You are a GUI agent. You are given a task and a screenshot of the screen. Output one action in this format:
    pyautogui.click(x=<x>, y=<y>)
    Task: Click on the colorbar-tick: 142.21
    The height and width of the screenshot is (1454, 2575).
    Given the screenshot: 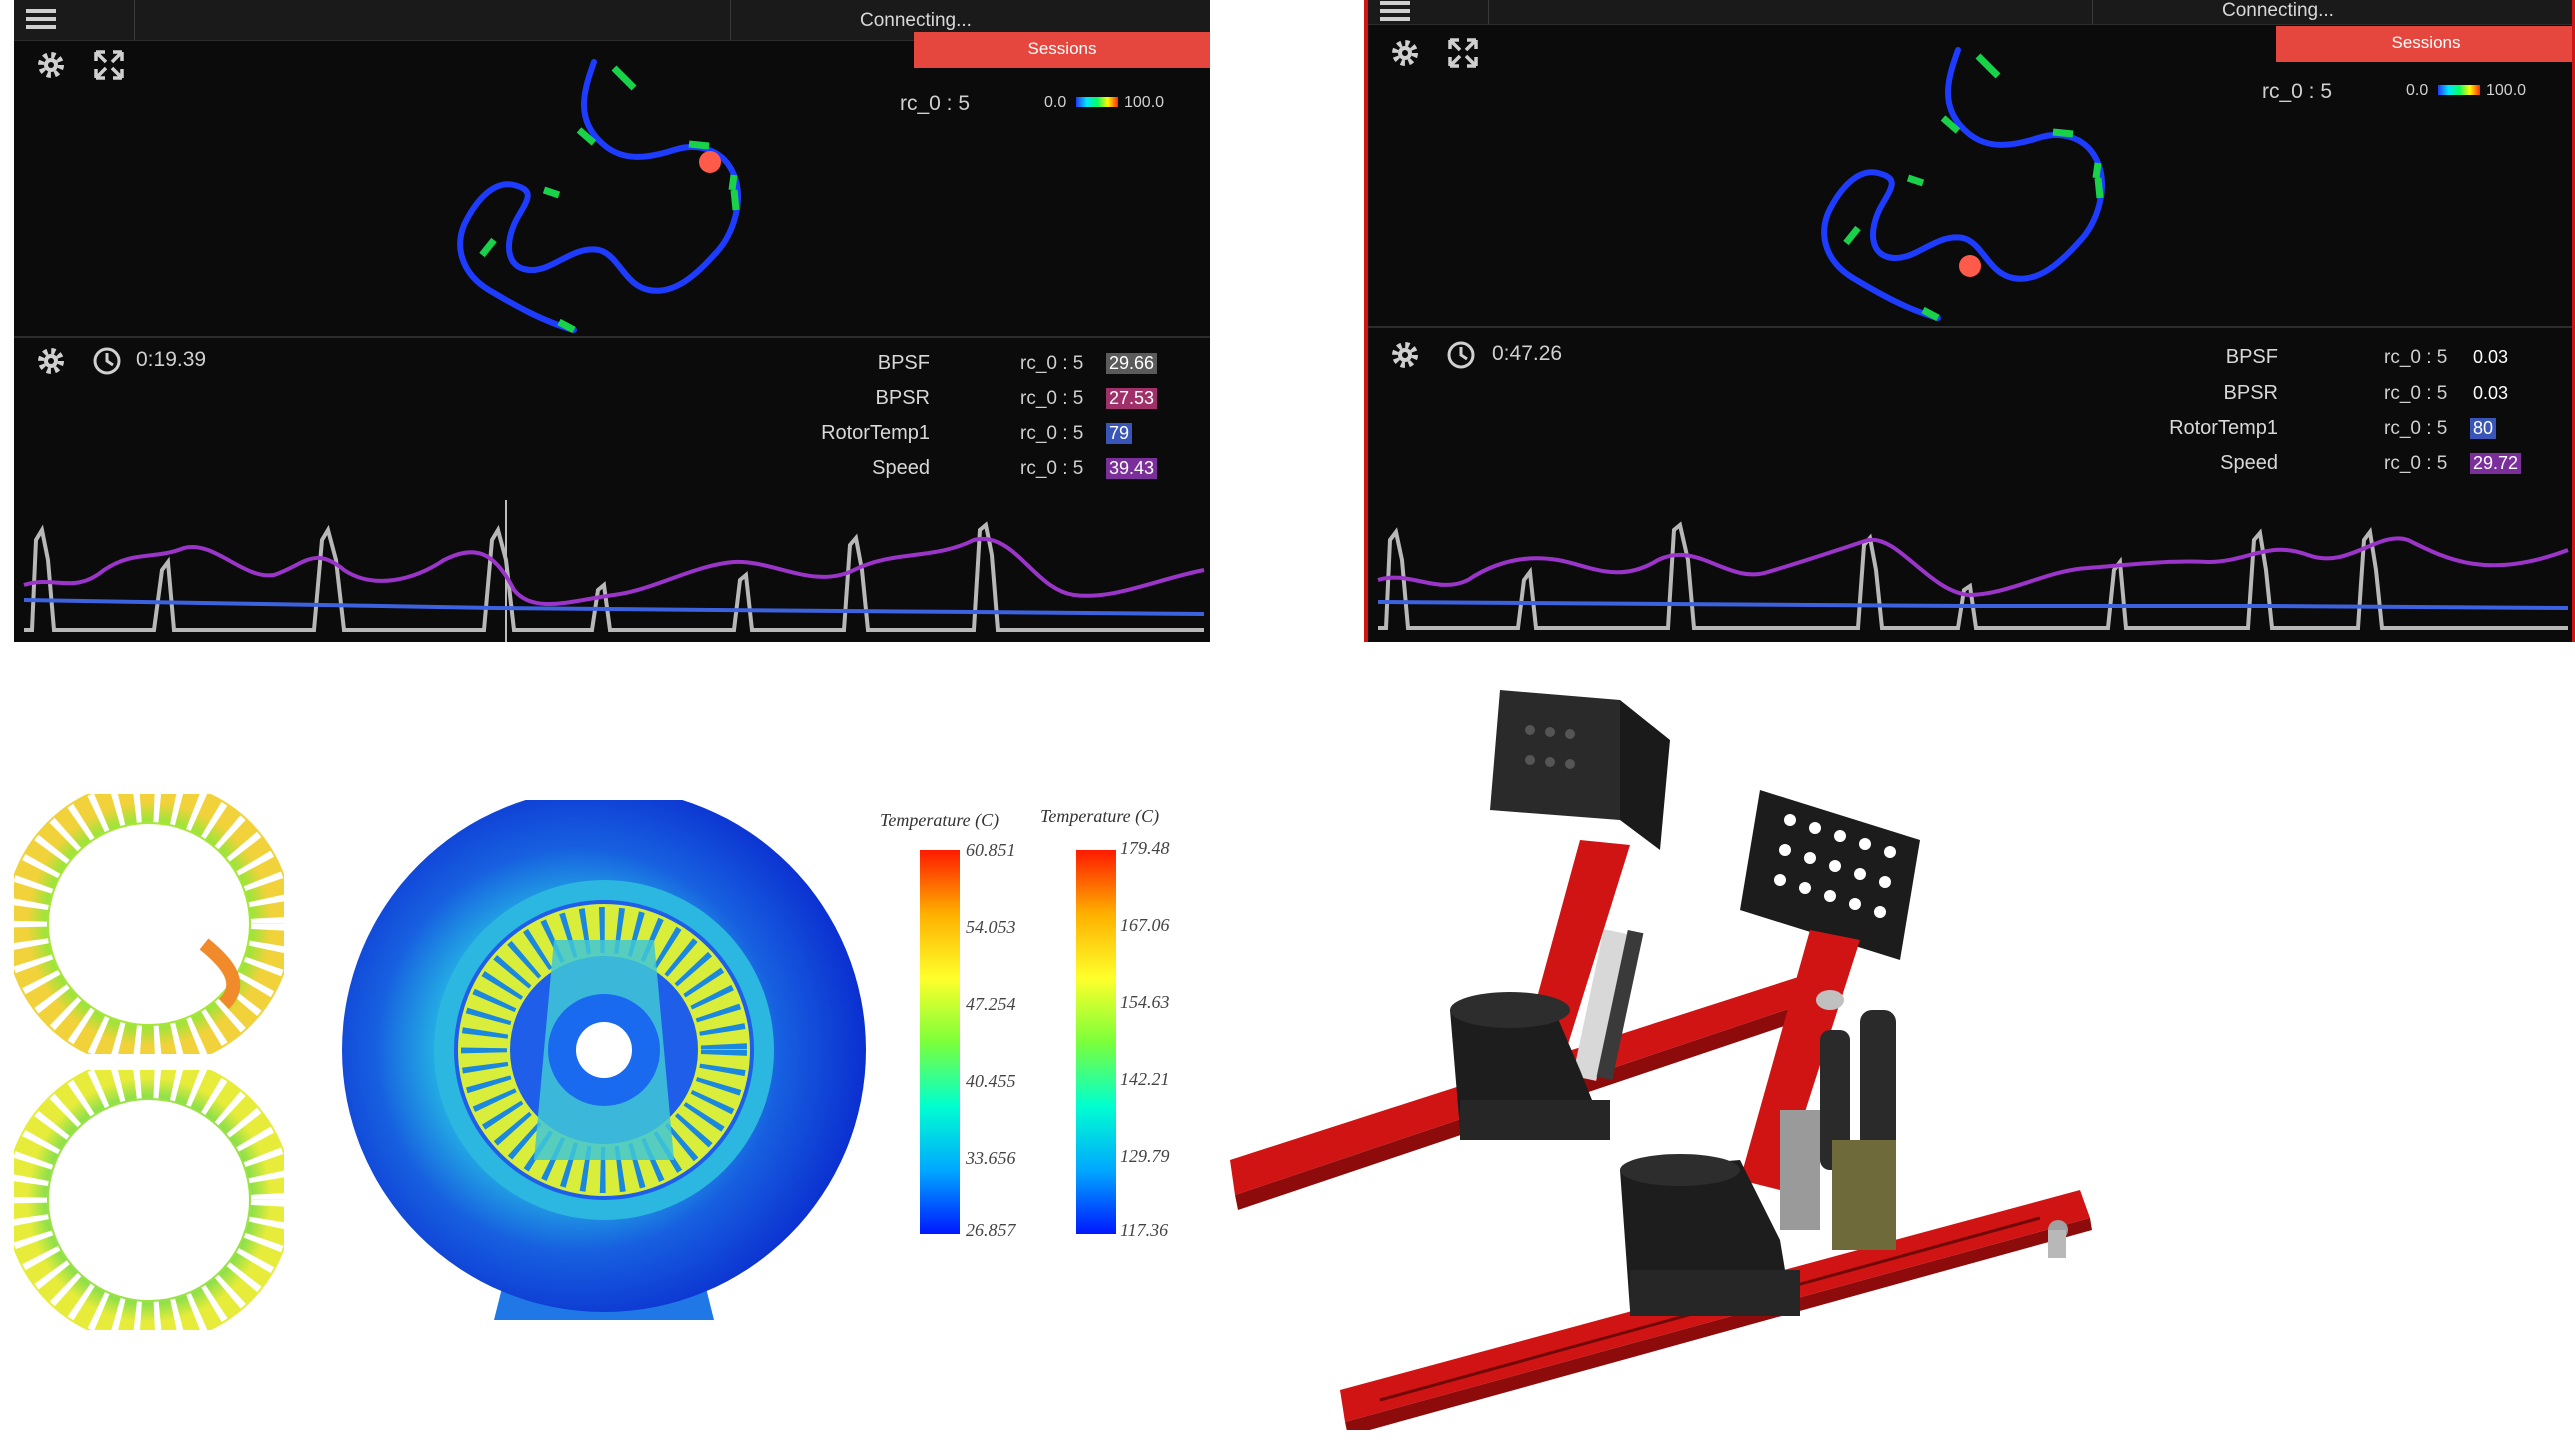 What is the action you would take?
    pyautogui.click(x=1145, y=1079)
    